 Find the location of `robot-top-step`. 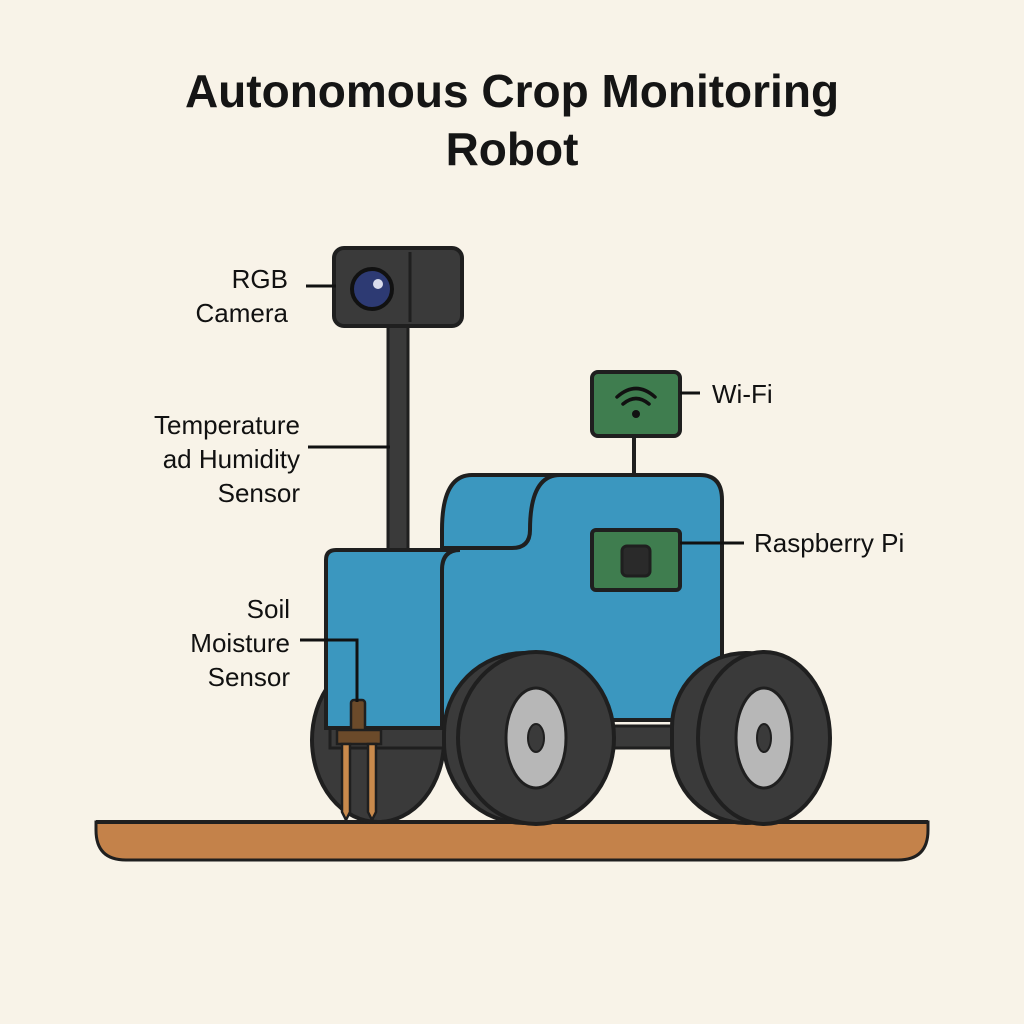

robot-top-step is located at coordinates (544, 502).